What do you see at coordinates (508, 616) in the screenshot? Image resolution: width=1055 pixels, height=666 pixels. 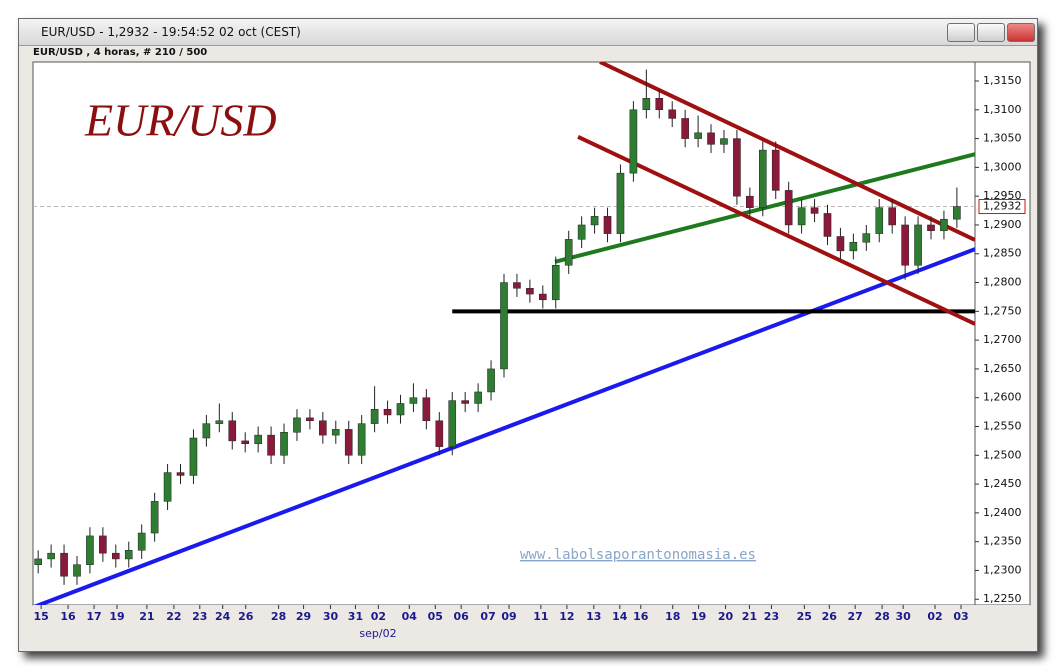 I see `x-tick-label: 09` at bounding box center [508, 616].